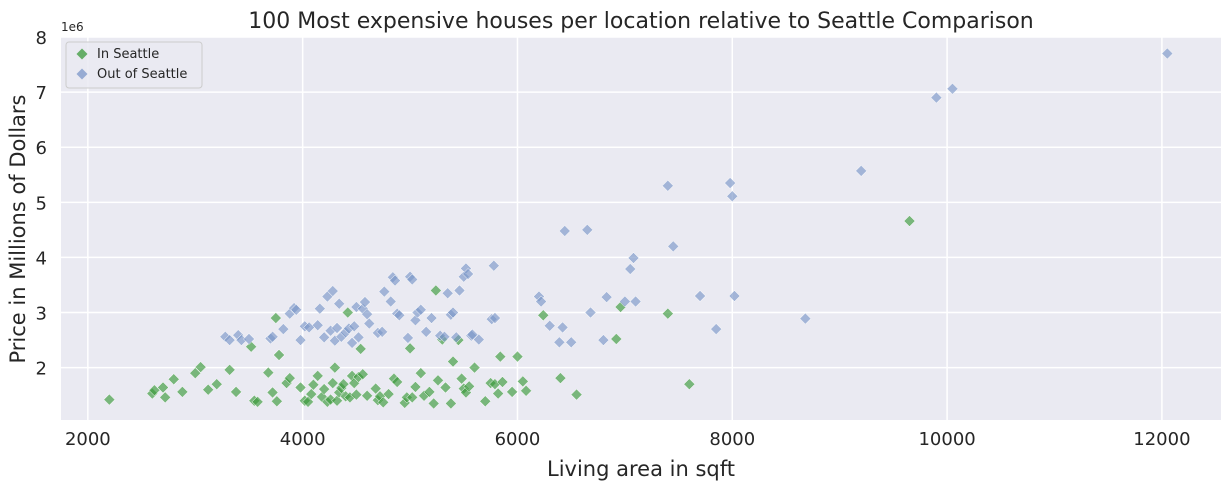 The image size is (1232, 489). What do you see at coordinates (41, 369) in the screenshot?
I see `y-tick-label: 2` at bounding box center [41, 369].